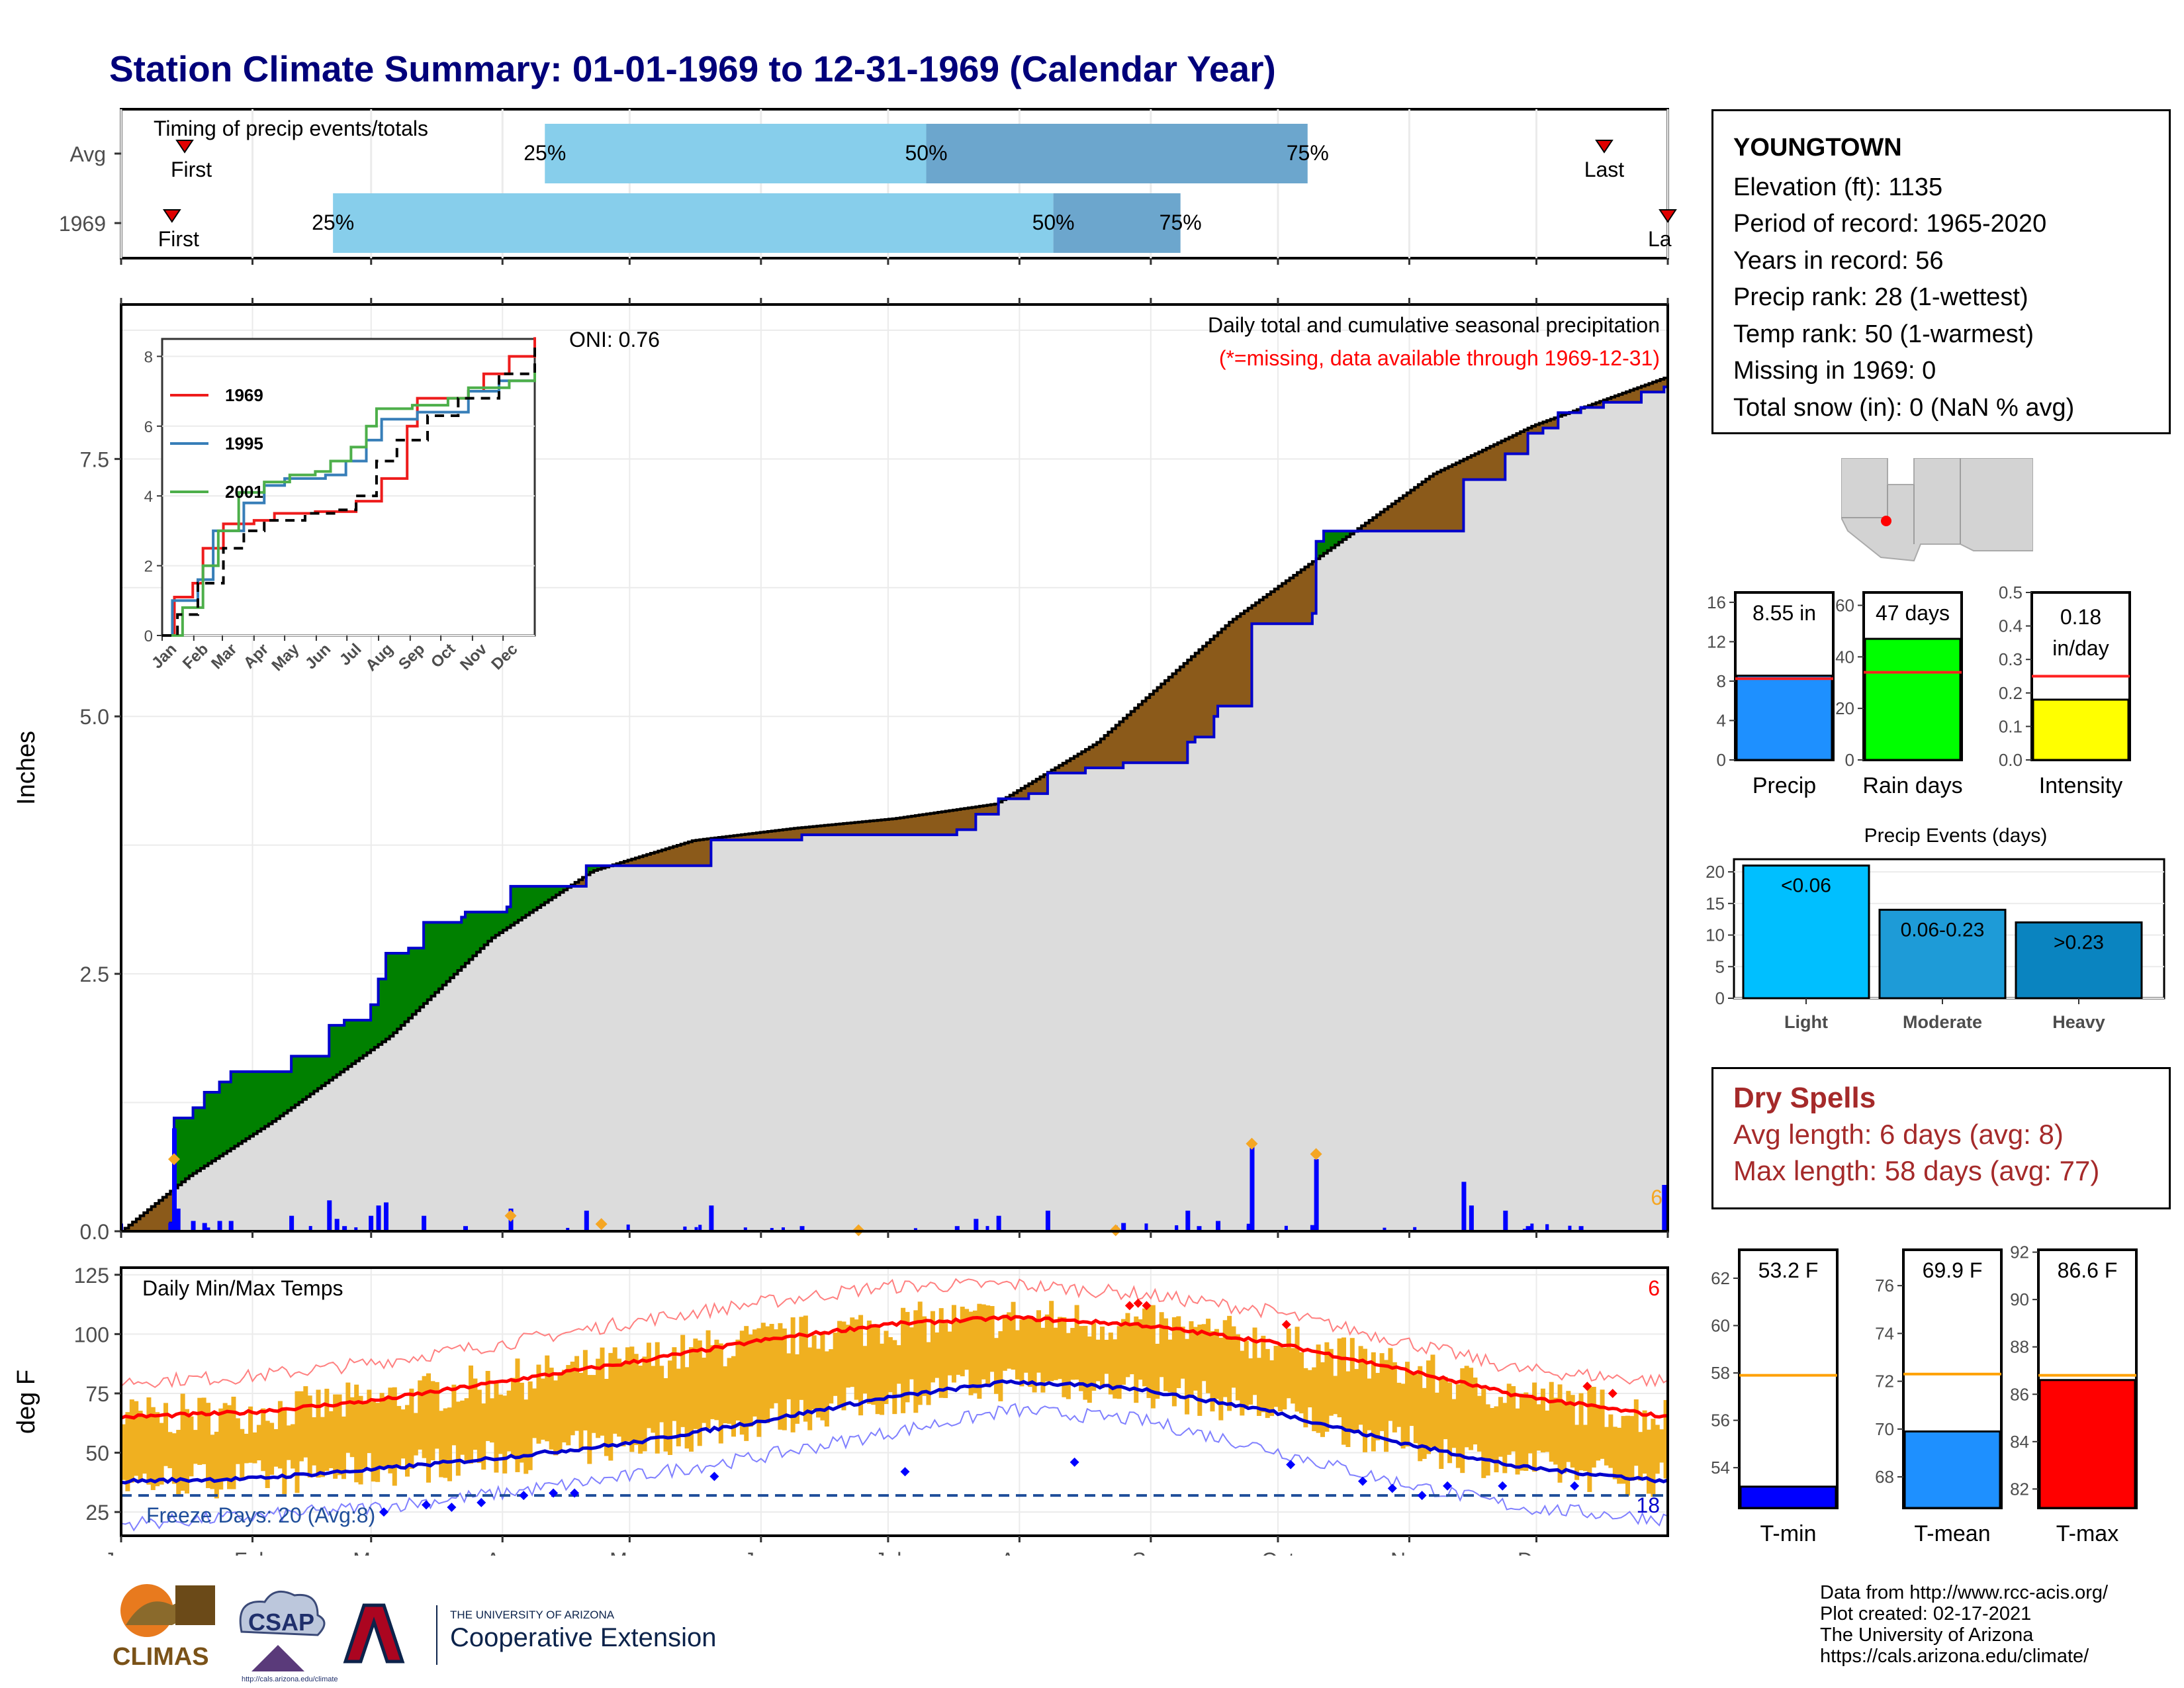 This screenshot has width=2184, height=1688. I want to click on timing-row-label: Avg, so click(87, 154).